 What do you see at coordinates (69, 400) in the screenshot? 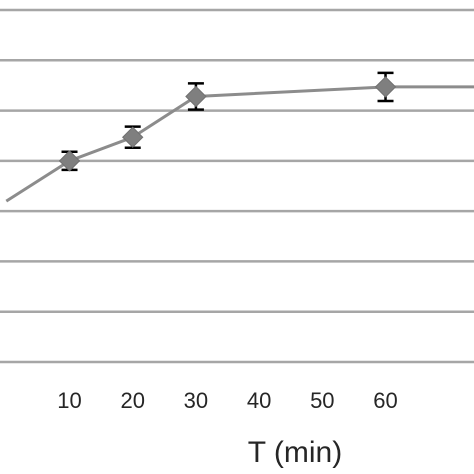
I see `x-tick-label-0: 10` at bounding box center [69, 400].